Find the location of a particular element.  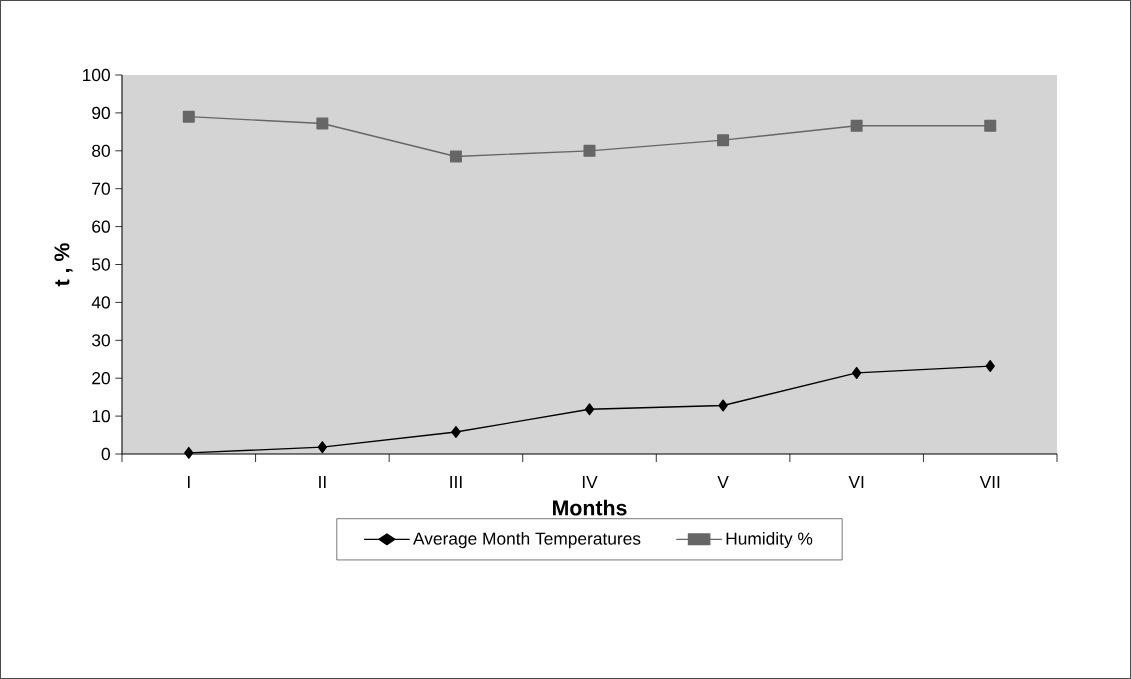

y-tick-label: 70 is located at coordinates (101, 188).